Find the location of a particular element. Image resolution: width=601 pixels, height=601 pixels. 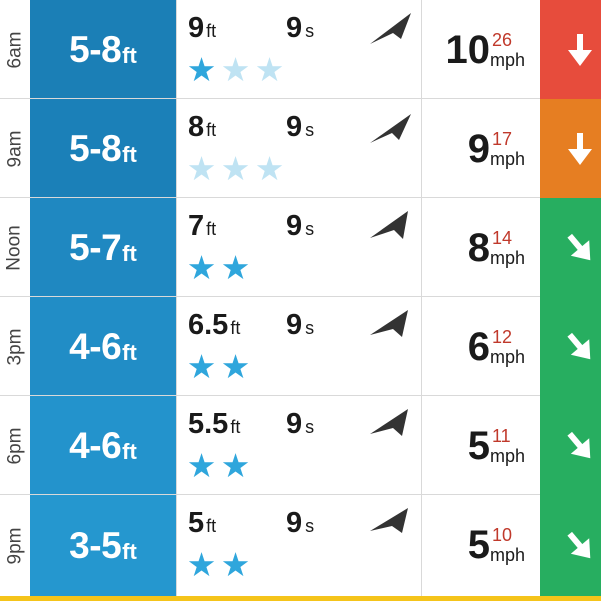

wind-gust: 14 is located at coordinates (502, 238).